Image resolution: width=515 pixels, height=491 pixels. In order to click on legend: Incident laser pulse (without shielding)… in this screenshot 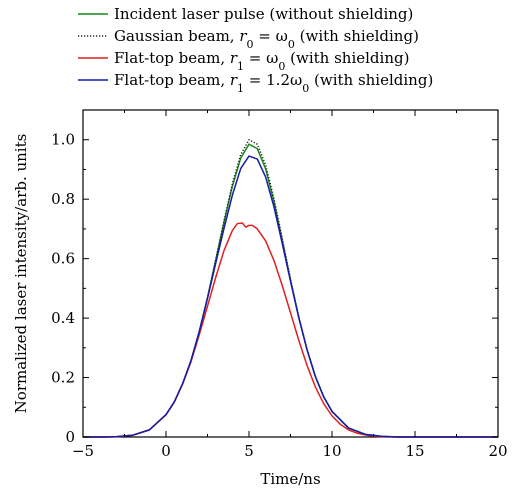, I will do `click(255, 50)`.